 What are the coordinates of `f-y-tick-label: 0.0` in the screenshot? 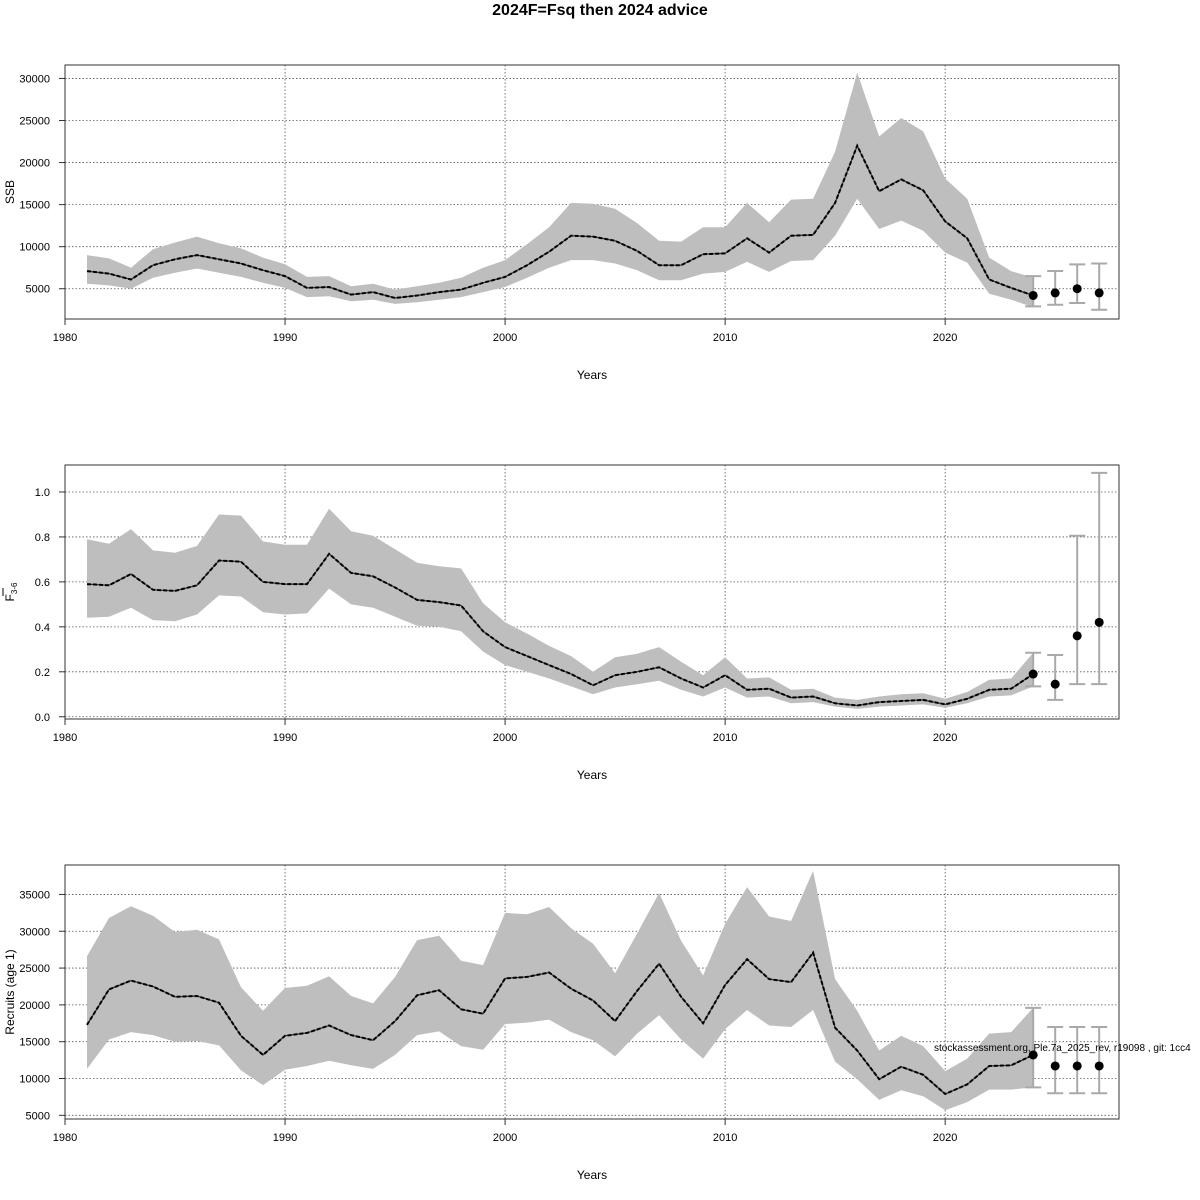 It's located at (42, 718).